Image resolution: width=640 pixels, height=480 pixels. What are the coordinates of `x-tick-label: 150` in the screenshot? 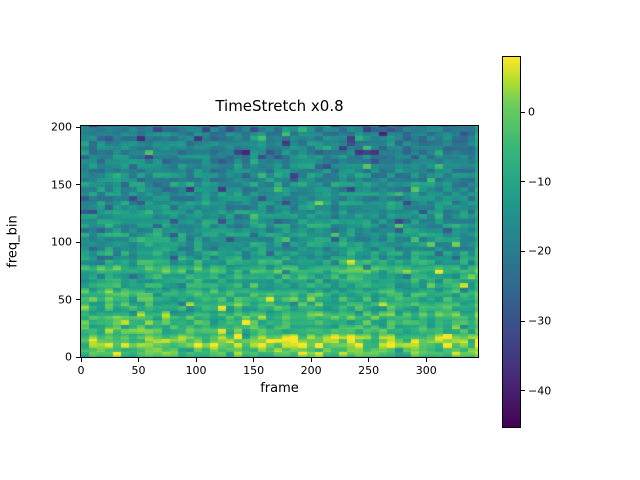 It's located at (254, 370).